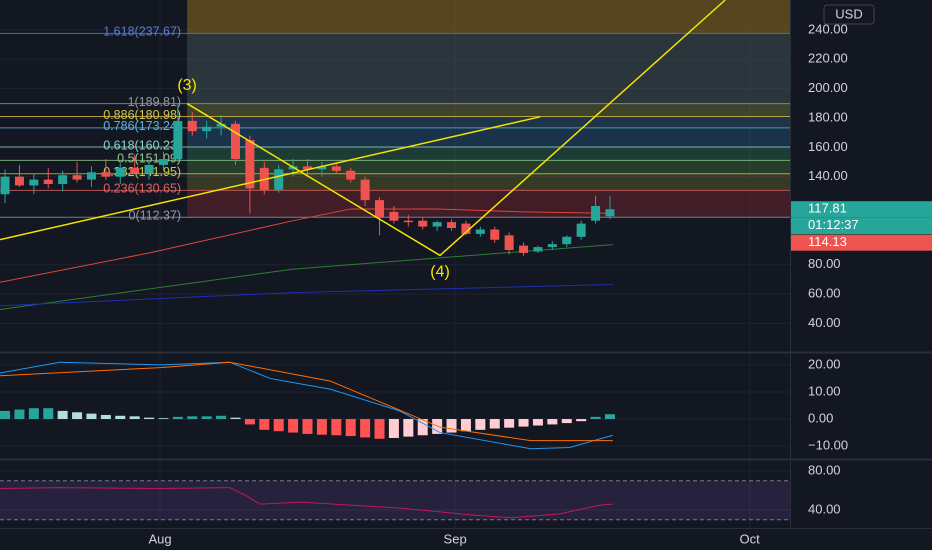 The height and width of the screenshot is (550, 932). What do you see at coordinates (142, 172) in the screenshot?
I see `fib-label: 0.382(141.95)` at bounding box center [142, 172].